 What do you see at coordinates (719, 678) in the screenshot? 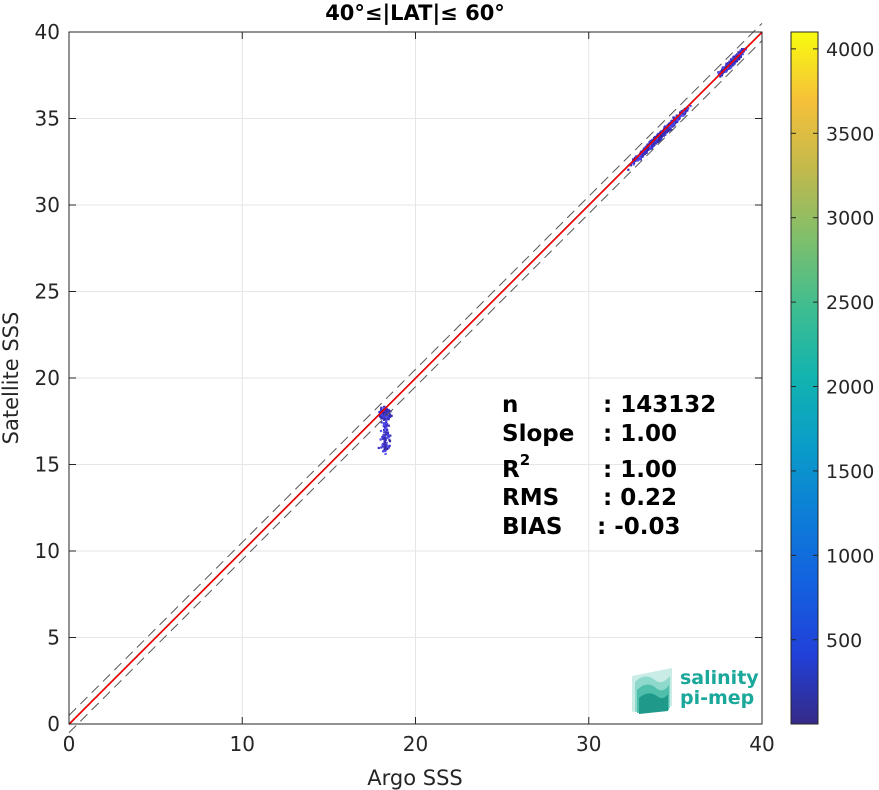
I see `logo-text-salinity: salinity` at bounding box center [719, 678].